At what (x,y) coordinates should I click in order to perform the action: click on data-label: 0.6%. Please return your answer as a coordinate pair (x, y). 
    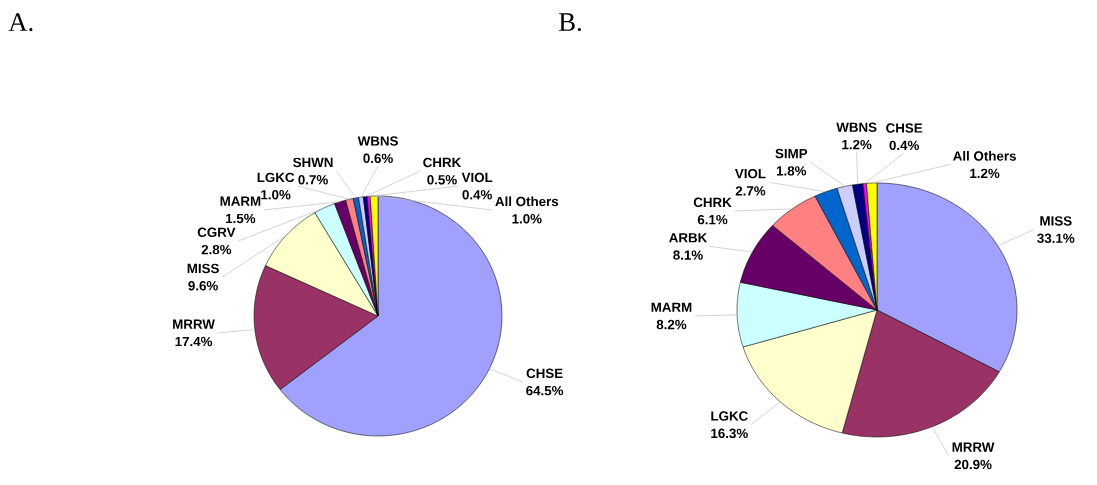
    Looking at the image, I should click on (378, 158).